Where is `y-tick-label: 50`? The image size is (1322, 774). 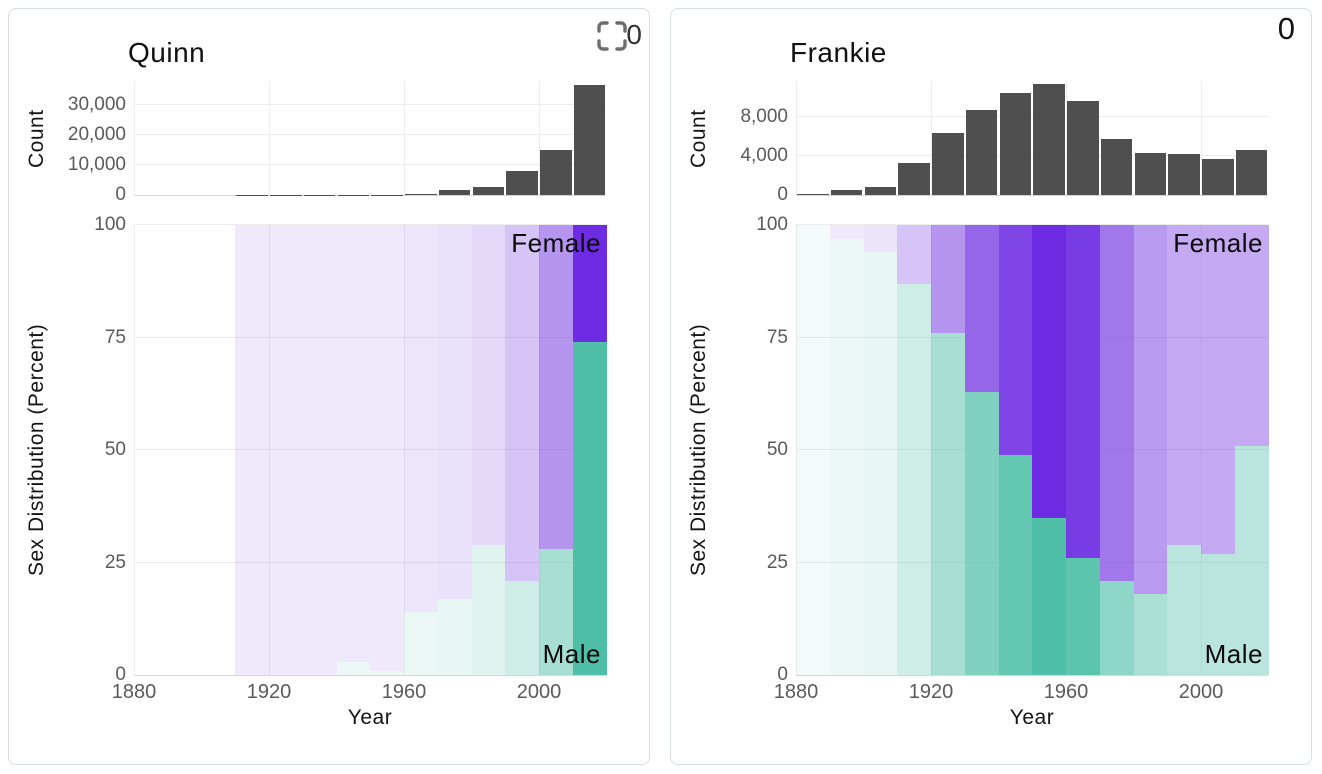 y-tick-label: 50 is located at coordinates (115, 449).